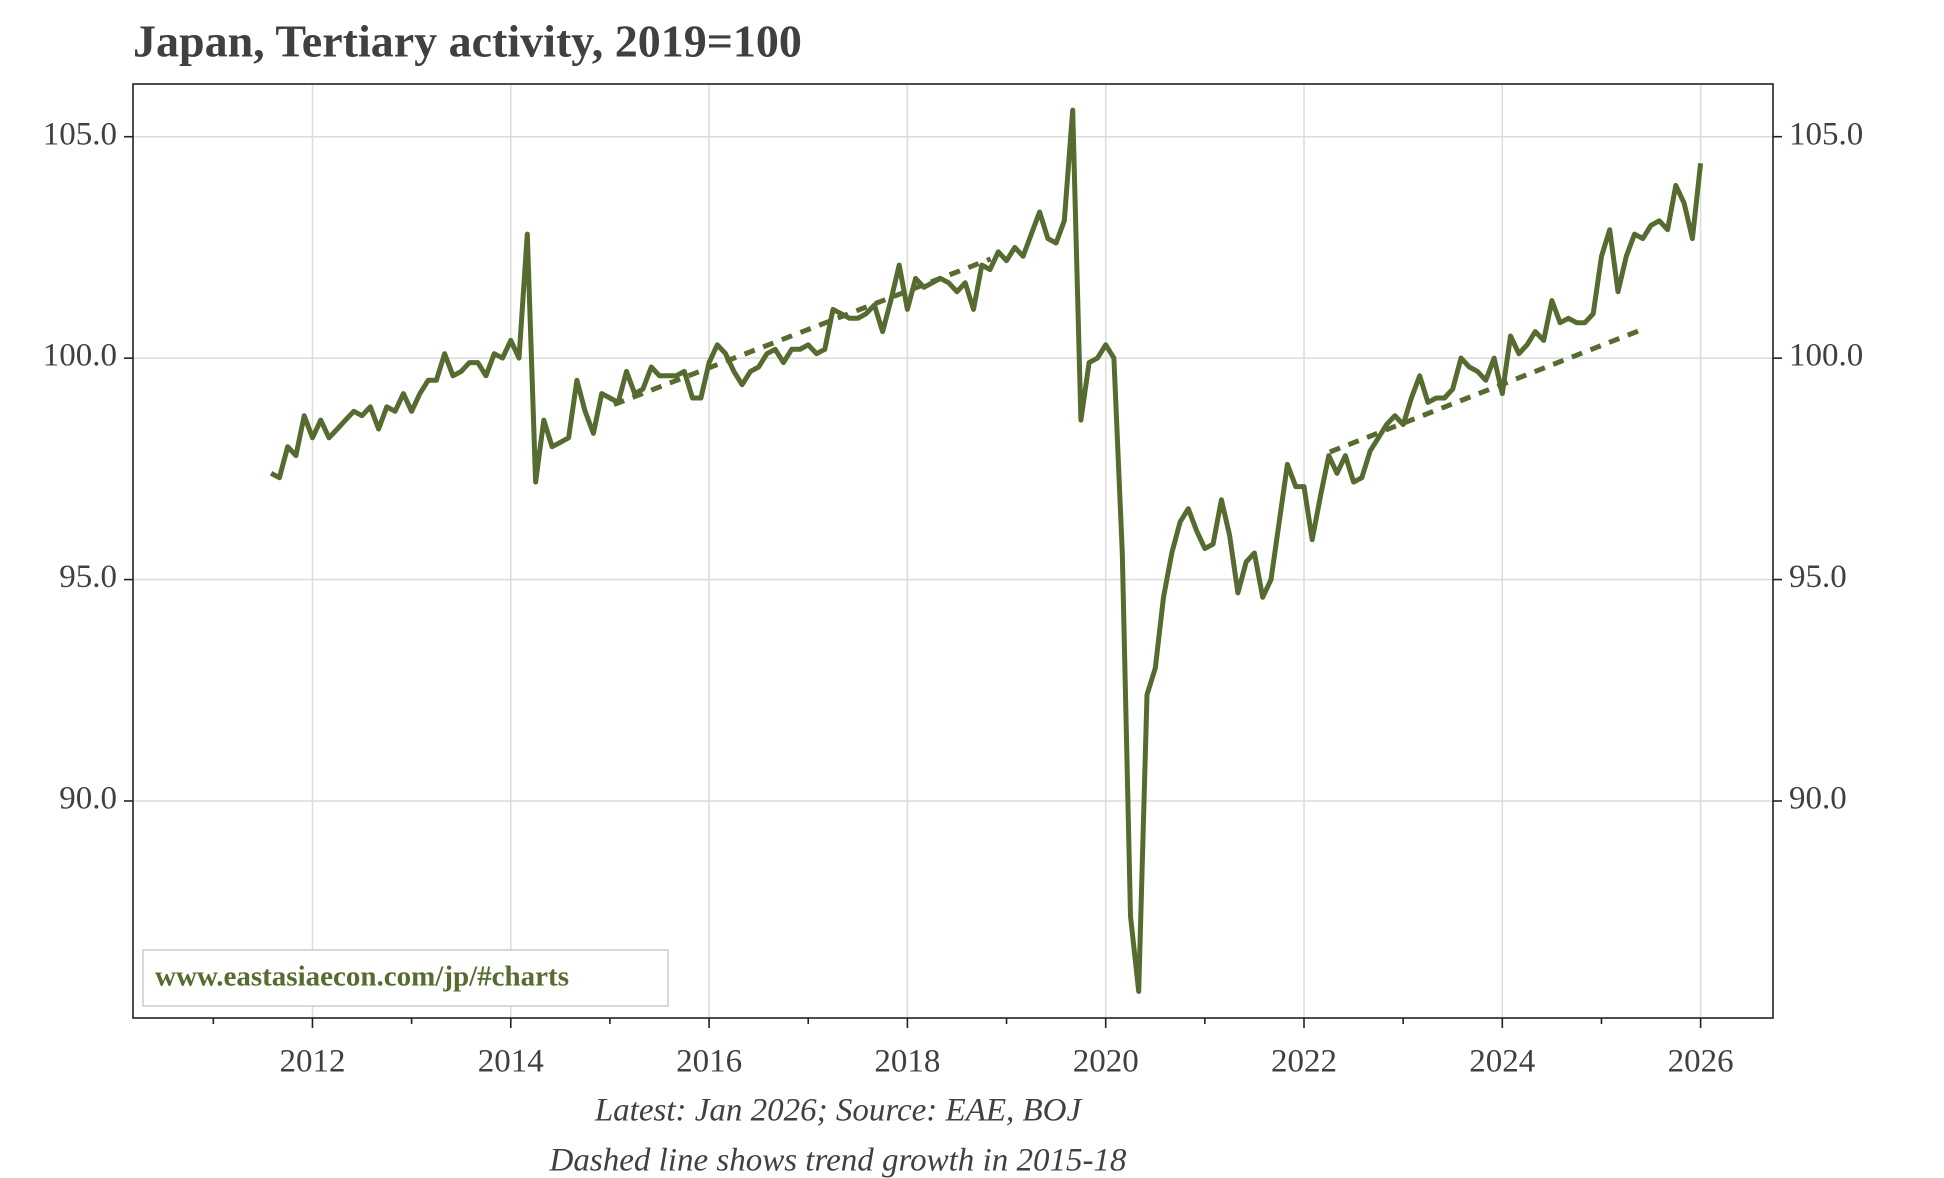 This screenshot has width=1944, height=1178. Describe the element at coordinates (467, 41) in the screenshot. I see `chart-title: Japan, Tertiary activity, 2019=100` at that location.